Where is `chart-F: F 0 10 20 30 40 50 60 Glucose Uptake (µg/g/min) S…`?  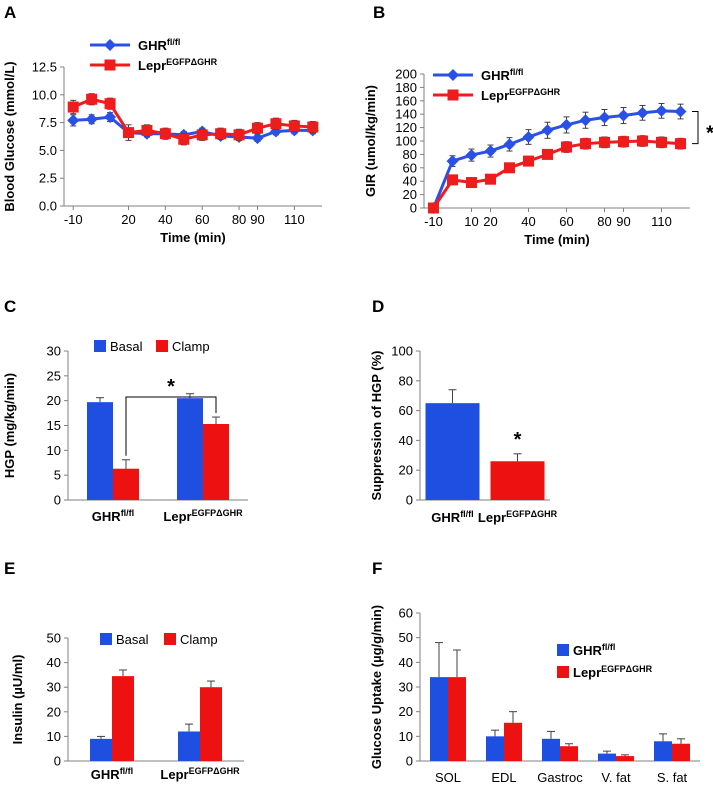
chart-F: F 0 10 20 30 40 50 60 Glucose Uptake (µg/g/min) S… is located at coordinates (534, 672).